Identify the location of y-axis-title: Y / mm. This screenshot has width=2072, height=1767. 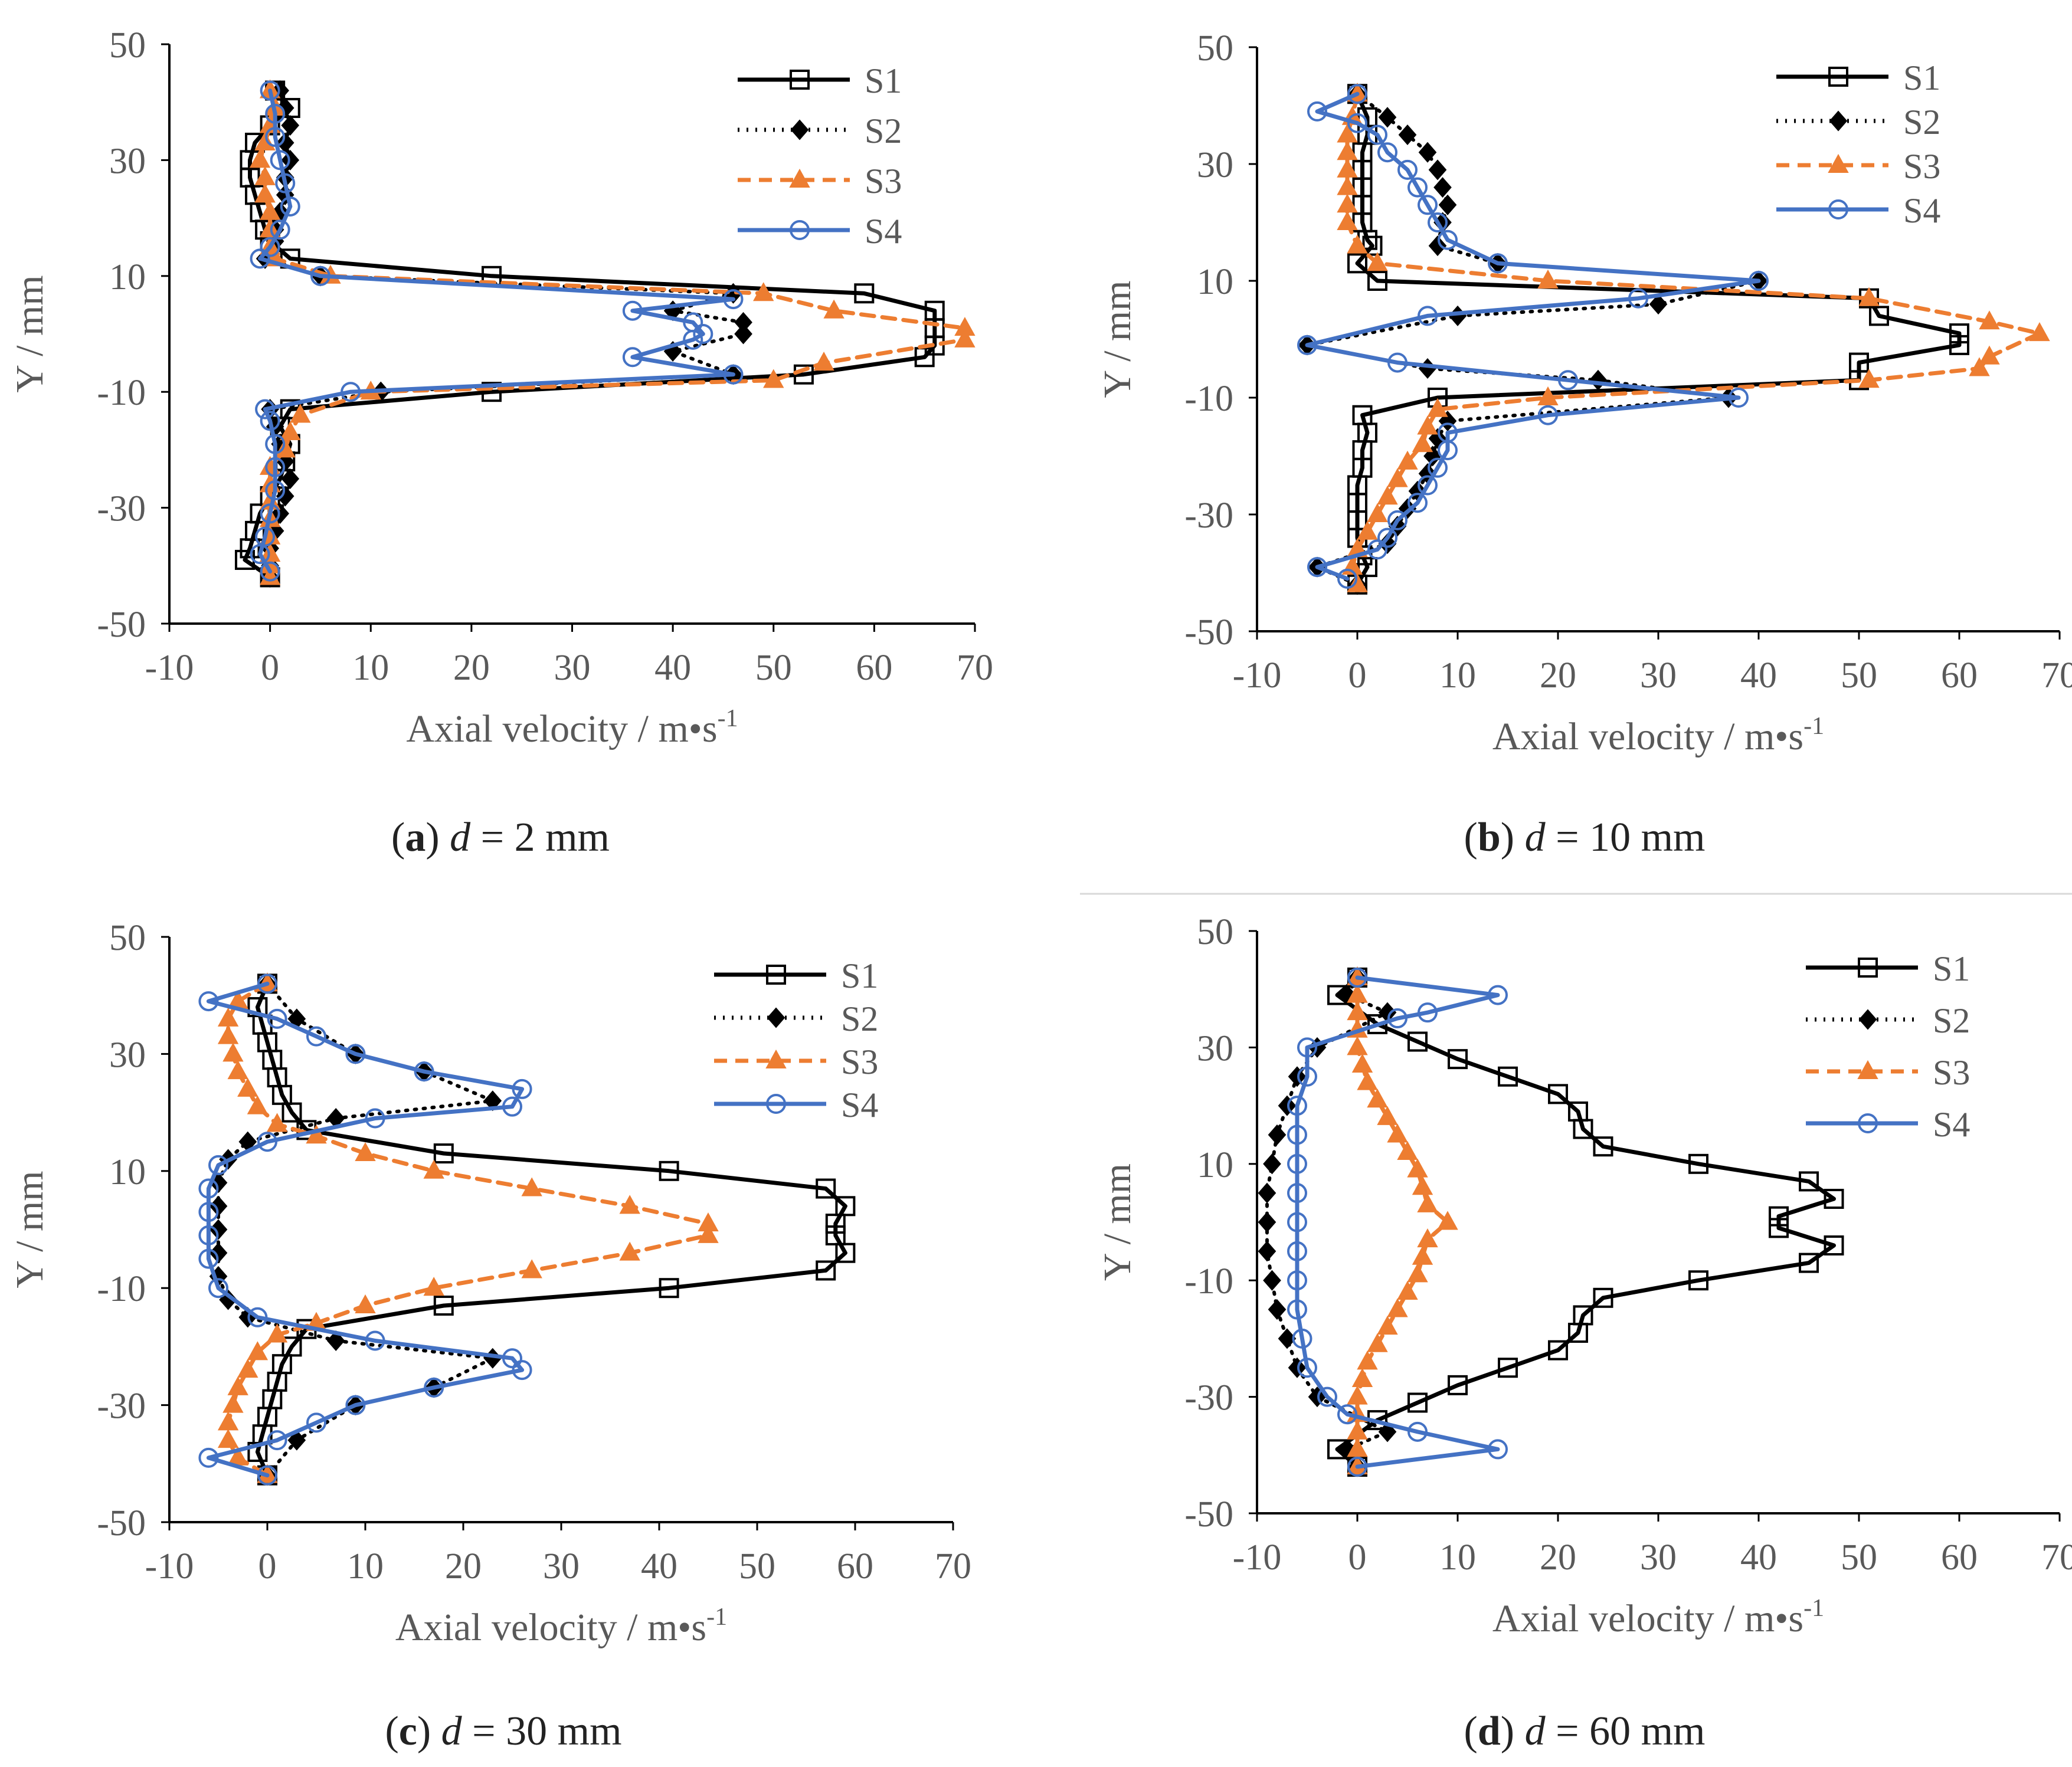
(29, 333).